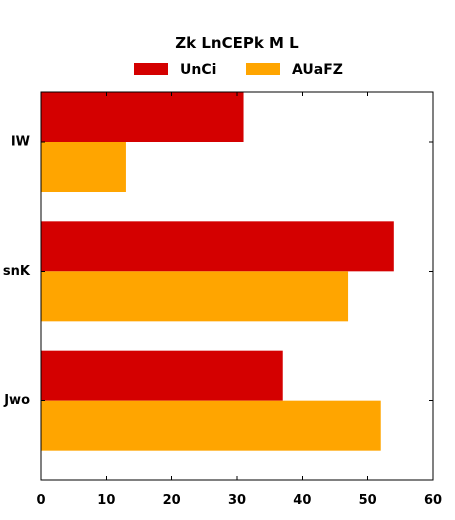 This screenshot has width=455, height=520. Describe the element at coordinates (211, 425) in the screenshot. I see `bar-auafz-jwo` at that location.